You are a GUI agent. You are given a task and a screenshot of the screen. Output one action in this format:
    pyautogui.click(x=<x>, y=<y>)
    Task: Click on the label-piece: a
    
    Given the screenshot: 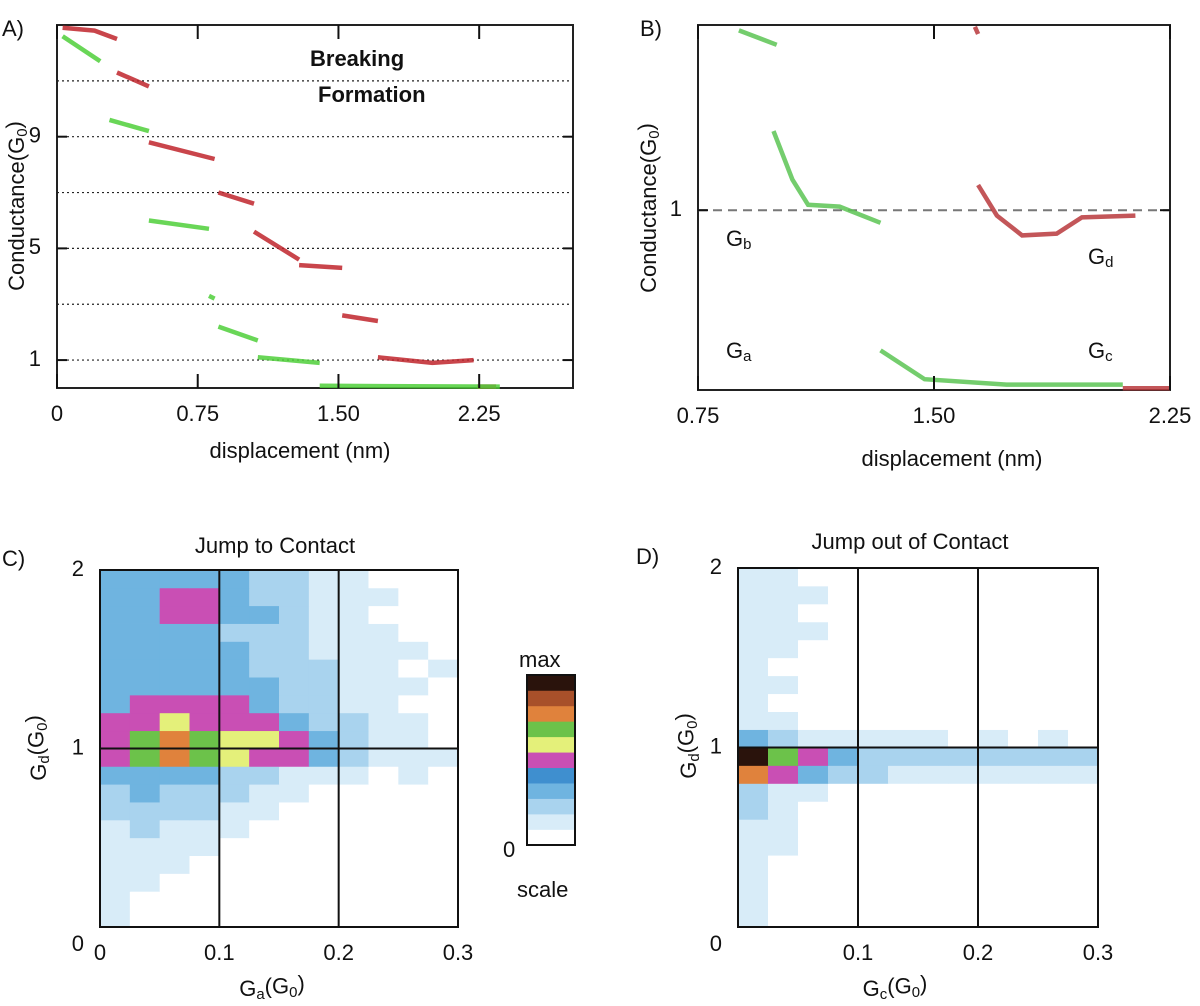 What is the action you would take?
    pyautogui.click(x=747, y=356)
    